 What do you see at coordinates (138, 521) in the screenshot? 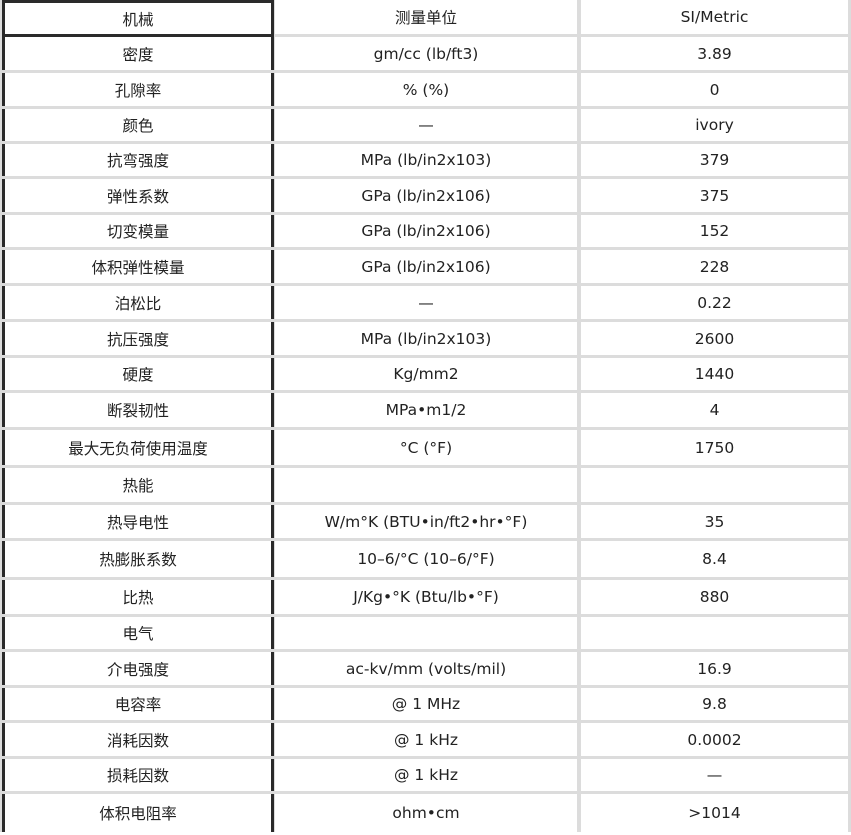
I see `property-cell: 热导电性` at bounding box center [138, 521].